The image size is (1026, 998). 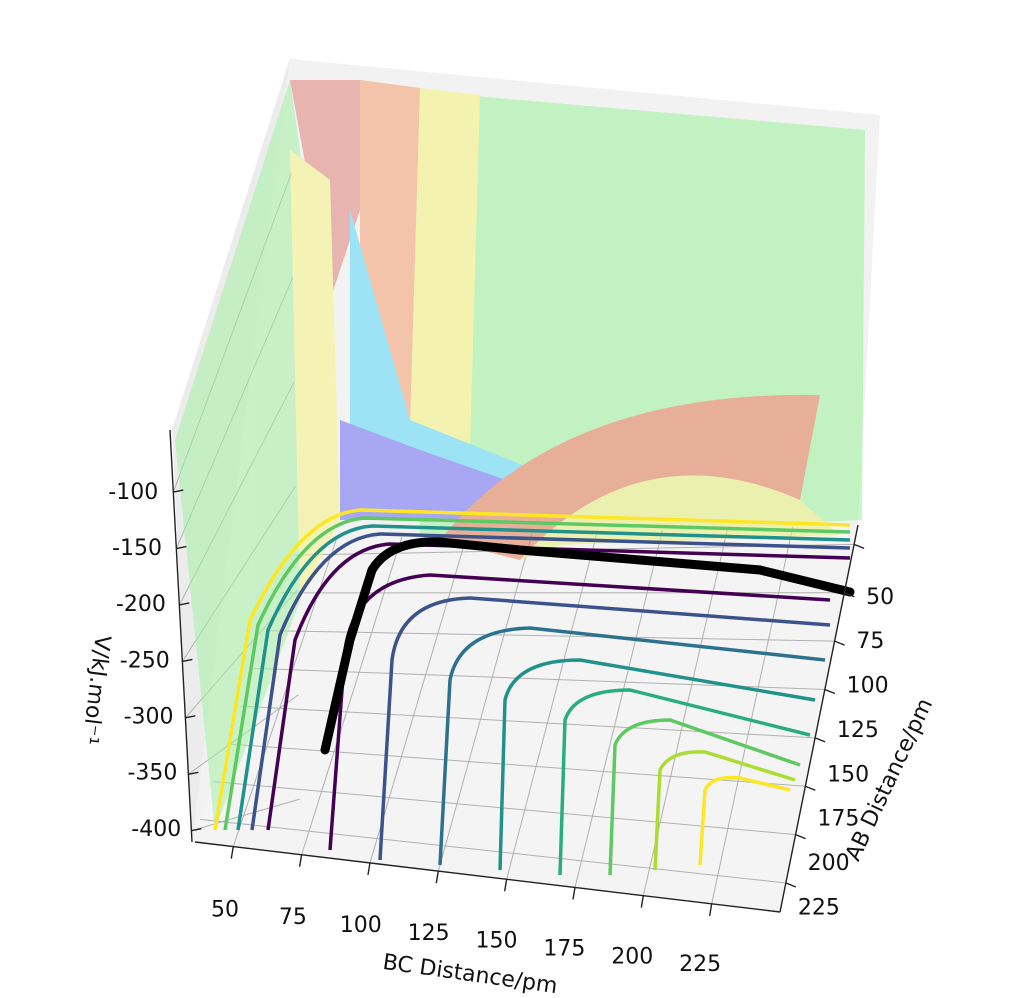 I want to click on surface-low, so click(x=455, y=365).